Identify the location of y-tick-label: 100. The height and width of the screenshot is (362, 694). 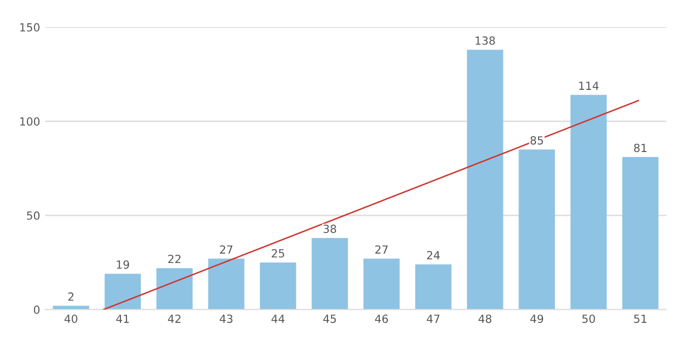
(30, 121).